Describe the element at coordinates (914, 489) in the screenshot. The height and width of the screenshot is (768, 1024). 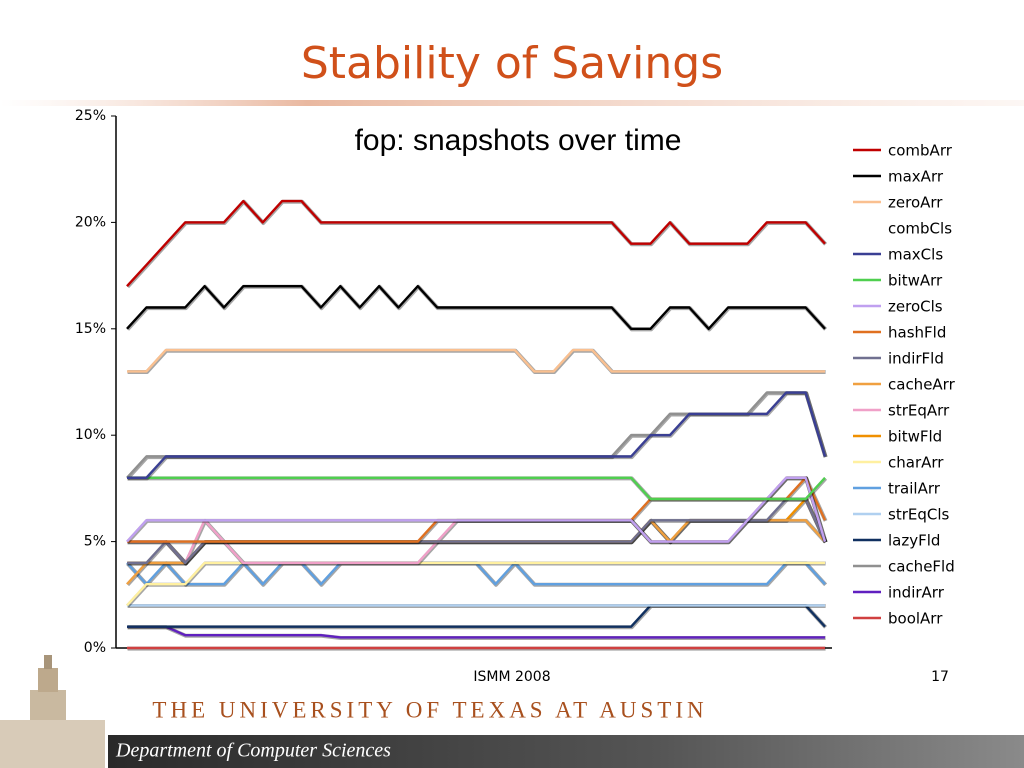
I see `legend-label: trailArr` at that location.